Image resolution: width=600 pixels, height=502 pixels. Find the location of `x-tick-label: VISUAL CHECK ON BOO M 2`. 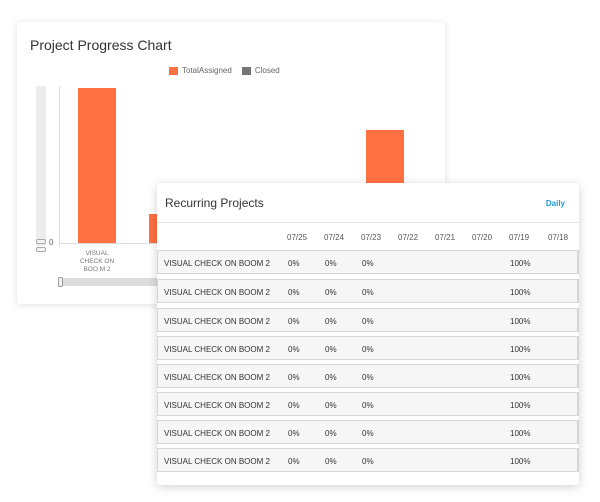

x-tick-label: VISUAL CHECK ON BOO M 2 is located at coordinates (97, 261).